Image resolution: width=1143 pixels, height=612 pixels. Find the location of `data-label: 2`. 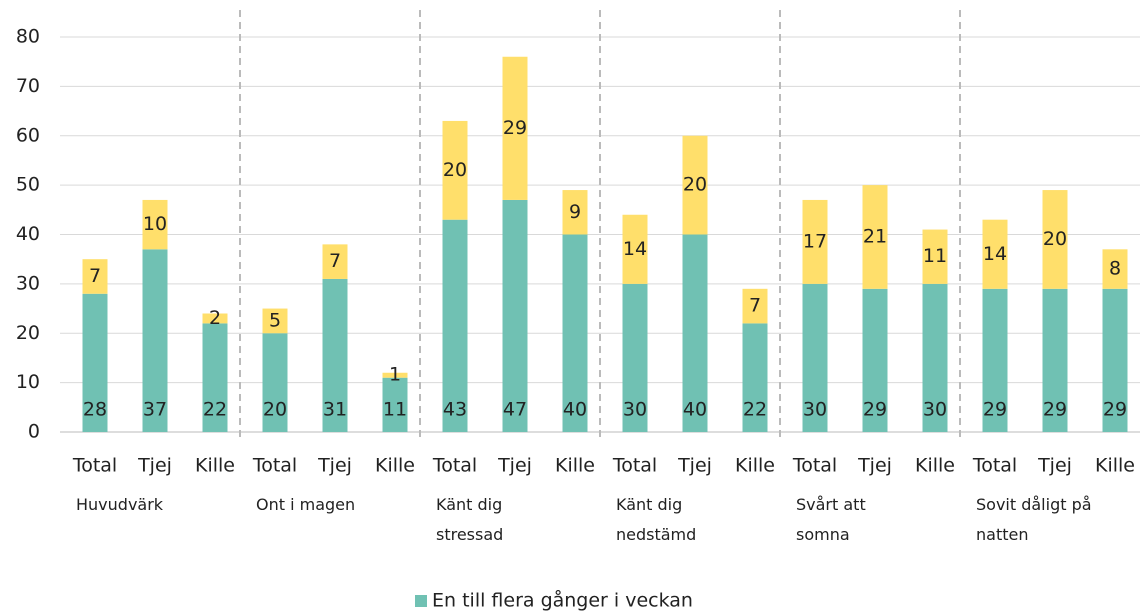

data-label: 2 is located at coordinates (215, 318).